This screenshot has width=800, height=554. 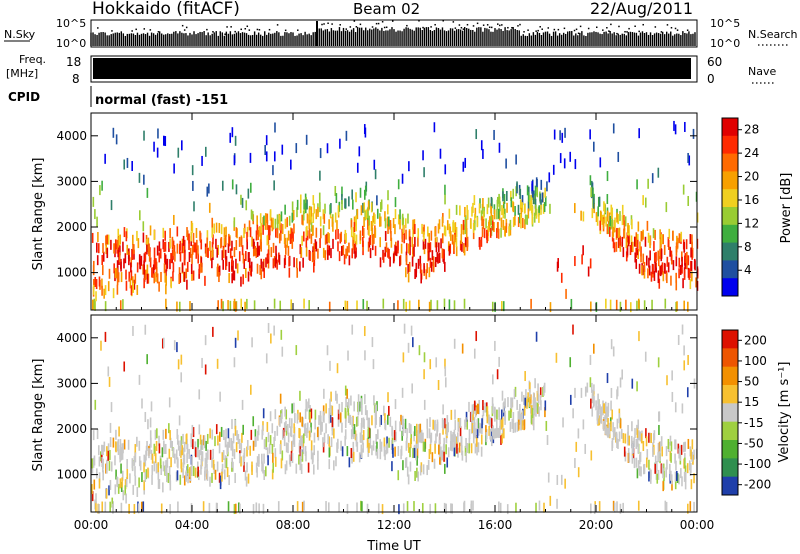 What do you see at coordinates (166, 9) in the screenshot?
I see `station-title: Hokkaido (fitACF)` at bounding box center [166, 9].